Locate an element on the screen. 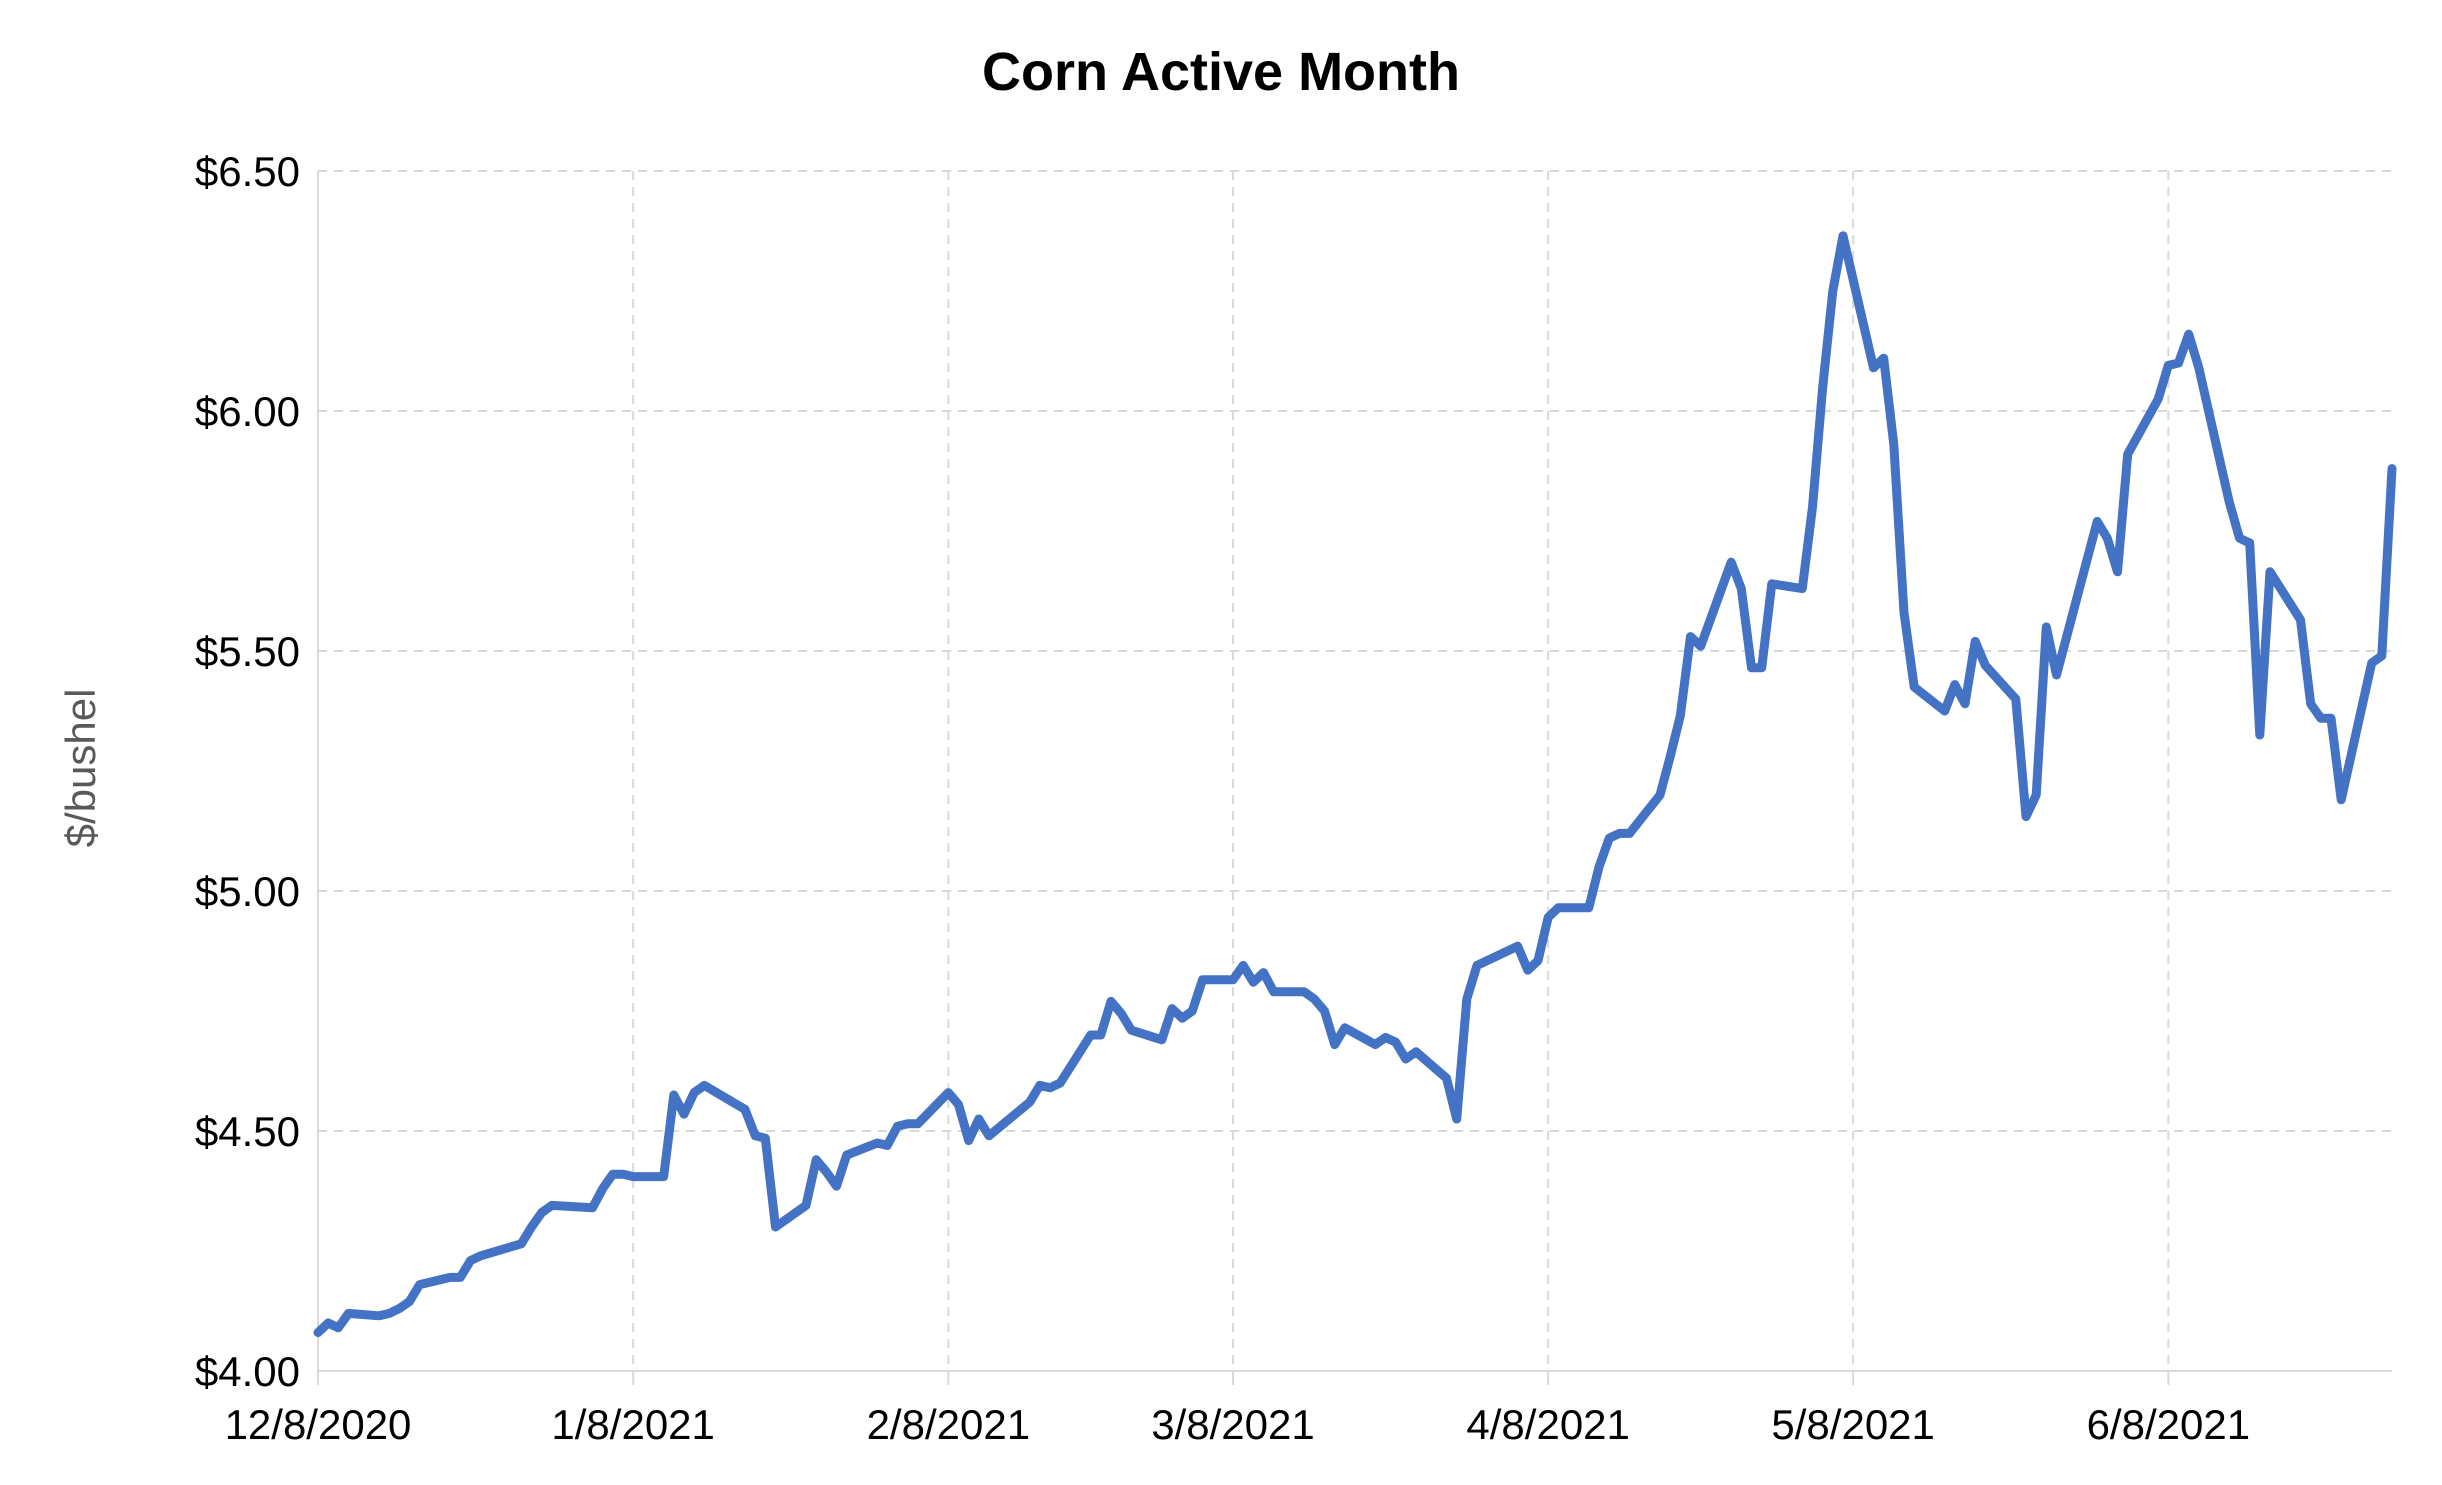 The height and width of the screenshot is (1485, 2442). x-tick-label: 2/8/2021 is located at coordinates (949, 1424).